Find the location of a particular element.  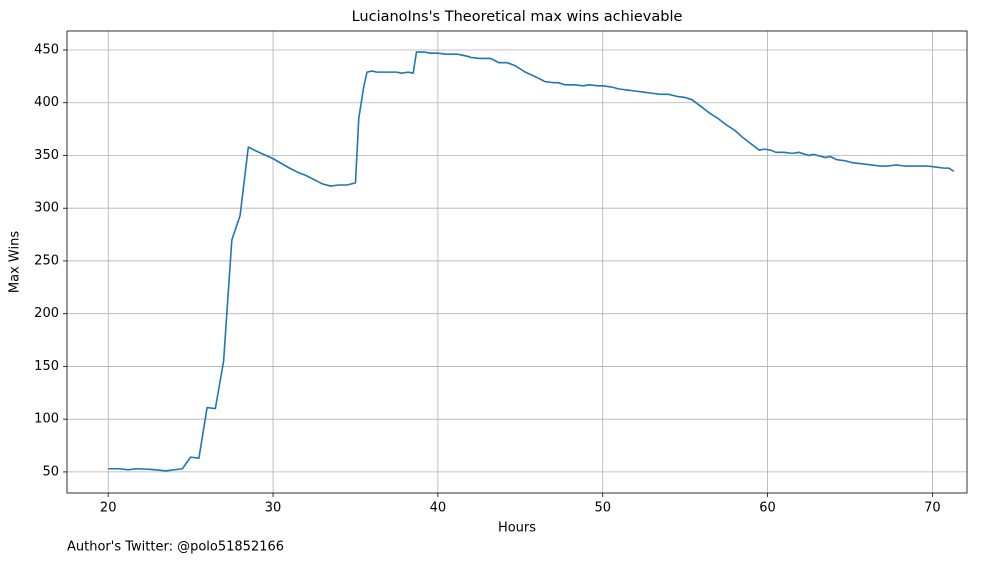

y-axis-label: Max Wins is located at coordinates (15, 262).